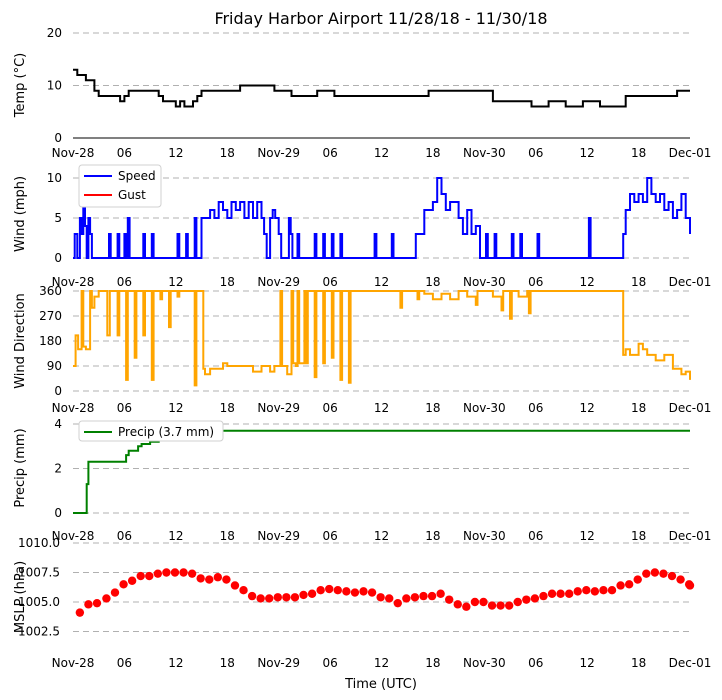 The image size is (722, 700). What do you see at coordinates (39, 602) in the screenshot?
I see `y-tick-label-pressure: 1005.0` at bounding box center [39, 602].